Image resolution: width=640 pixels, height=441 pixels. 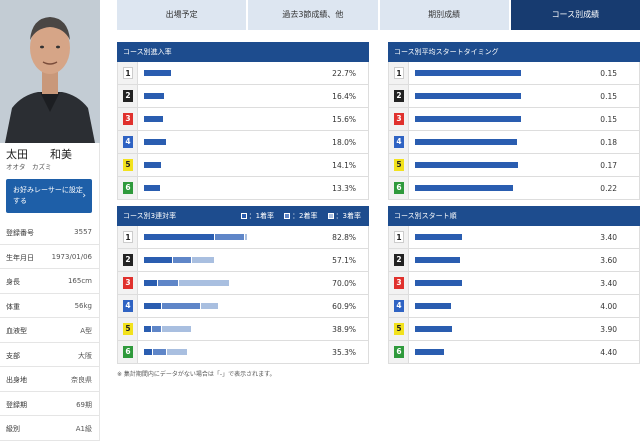 I want to click on tab-term-results: 期別成績, so click(x=444, y=15).